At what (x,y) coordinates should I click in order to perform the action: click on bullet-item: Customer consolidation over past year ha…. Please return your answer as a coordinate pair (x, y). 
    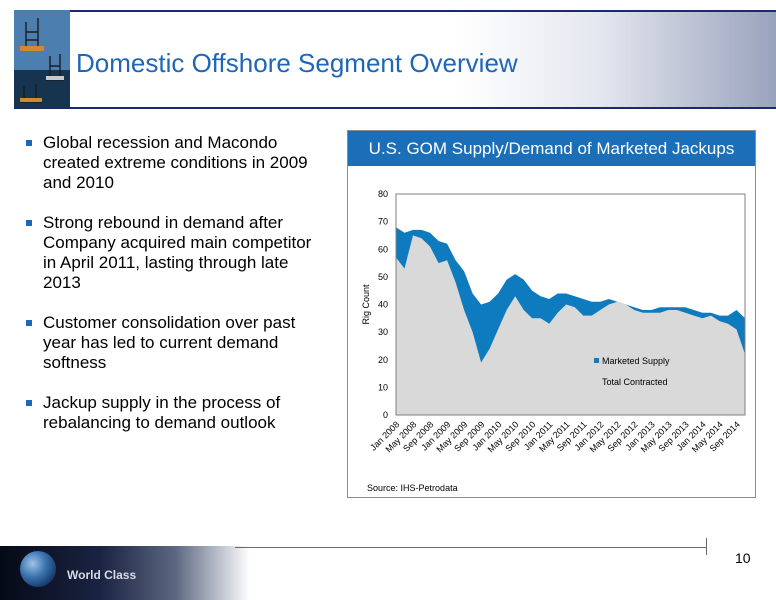
    Looking at the image, I should click on (176, 343).